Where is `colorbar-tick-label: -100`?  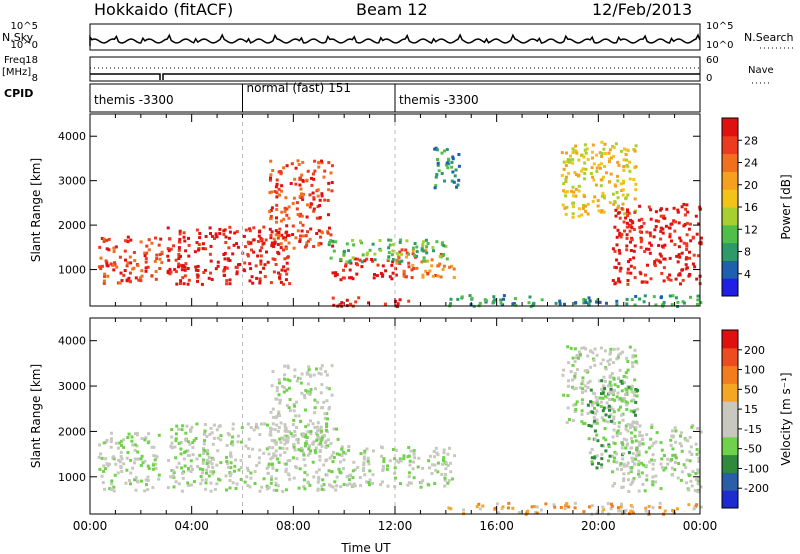 colorbar-tick-label: -100 is located at coordinates (756, 468).